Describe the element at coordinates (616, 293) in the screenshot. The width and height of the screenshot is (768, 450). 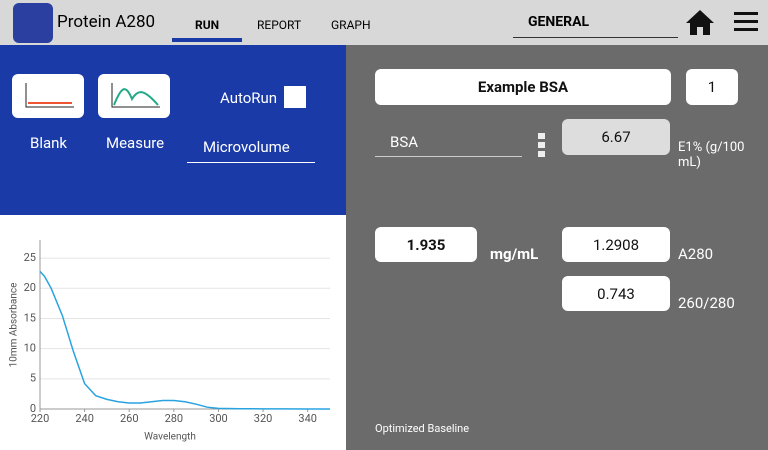
I see `ratio-value: 0.743` at that location.